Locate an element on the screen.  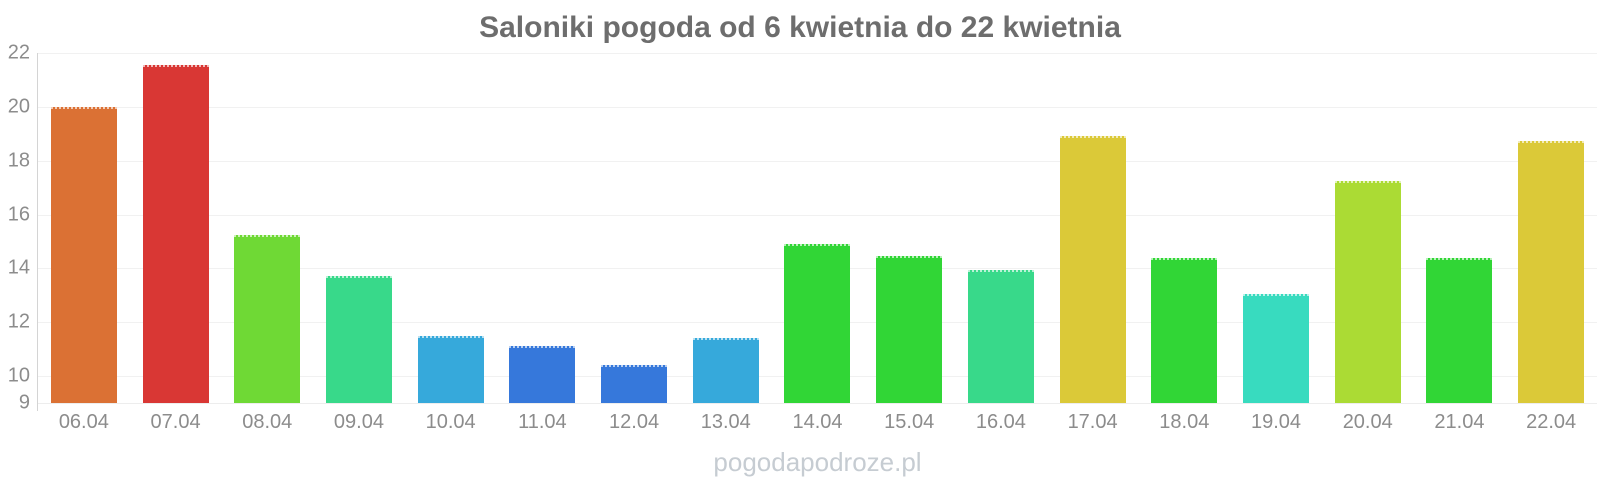
x-tick-label-14.04: 14.04 is located at coordinates (817, 422).